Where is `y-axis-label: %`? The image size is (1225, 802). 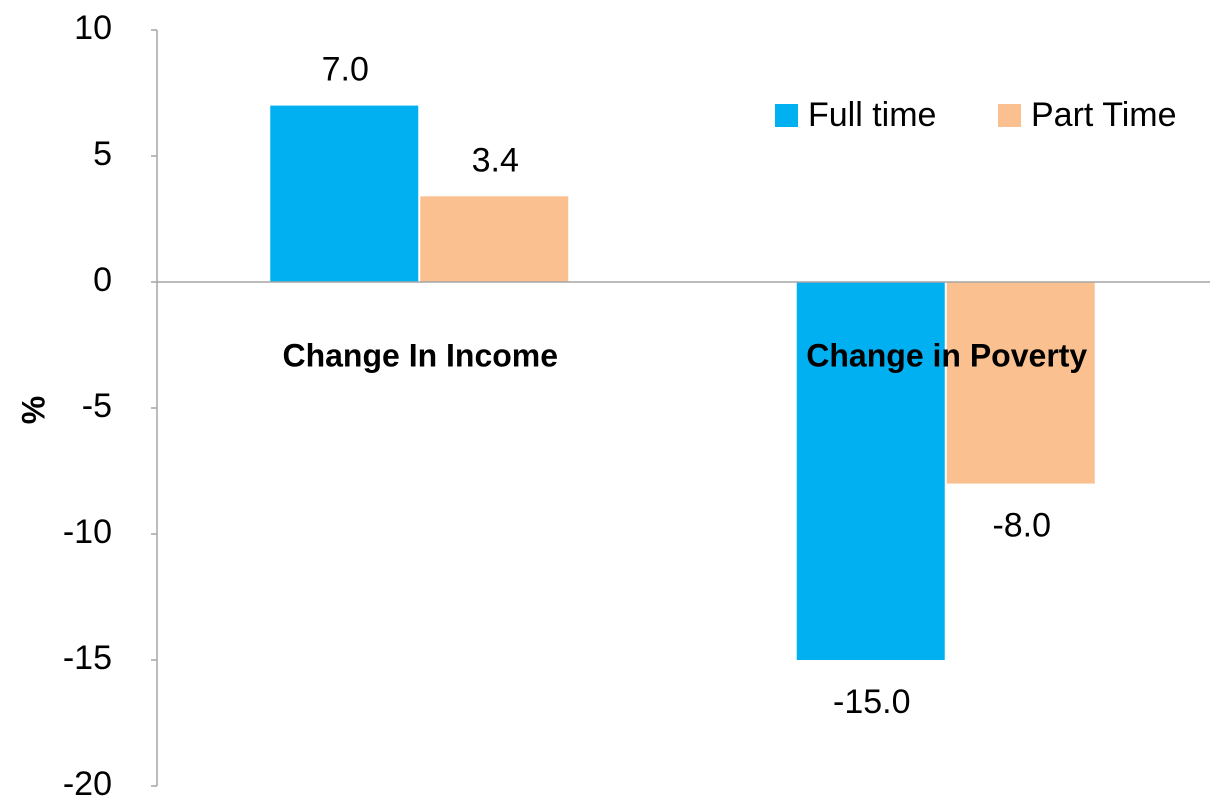
y-axis-label: % is located at coordinates (33, 410).